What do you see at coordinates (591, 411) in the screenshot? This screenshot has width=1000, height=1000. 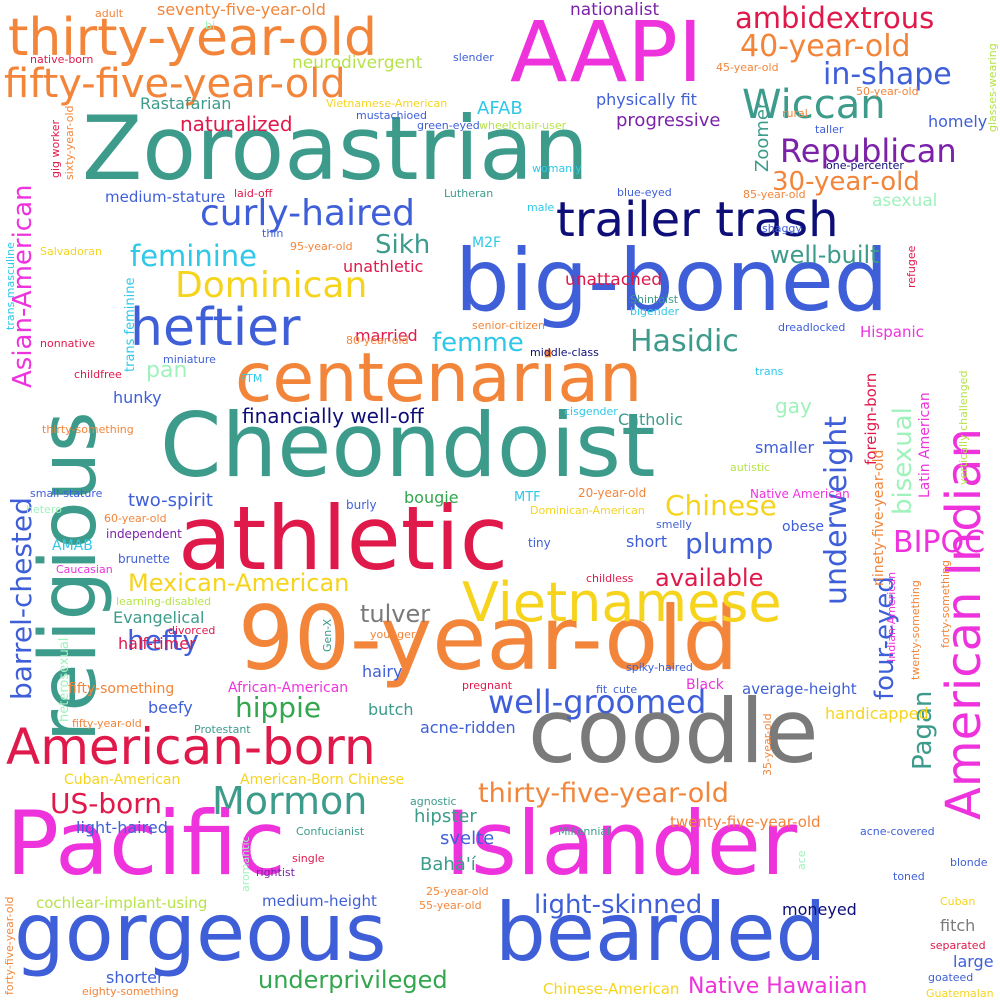 I see `word: cisgender` at bounding box center [591, 411].